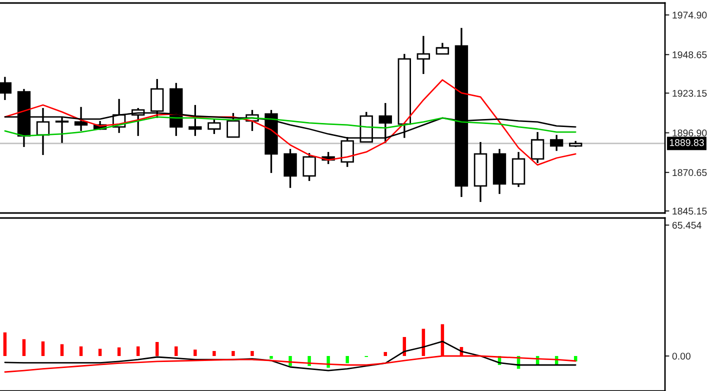 The image size is (711, 391). Describe the element at coordinates (290, 356) in the screenshot. I see `line-series` at that location.